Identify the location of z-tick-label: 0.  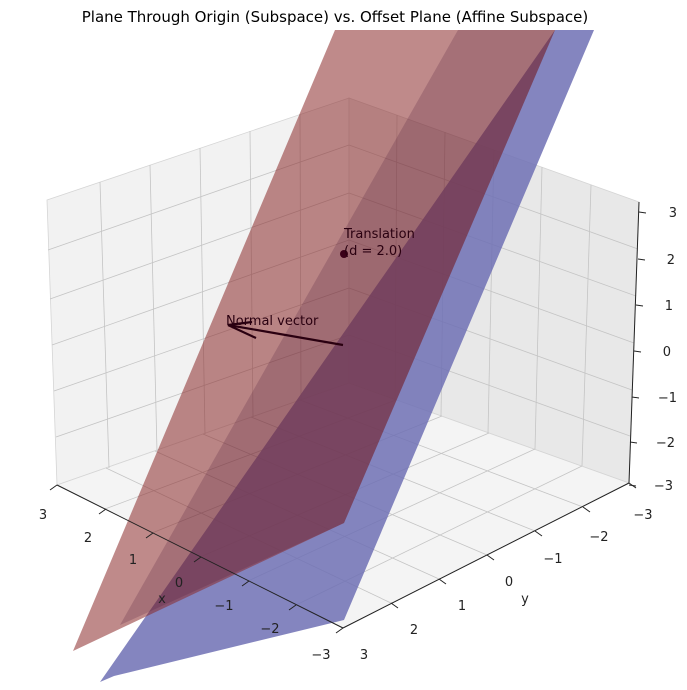
(667, 352).